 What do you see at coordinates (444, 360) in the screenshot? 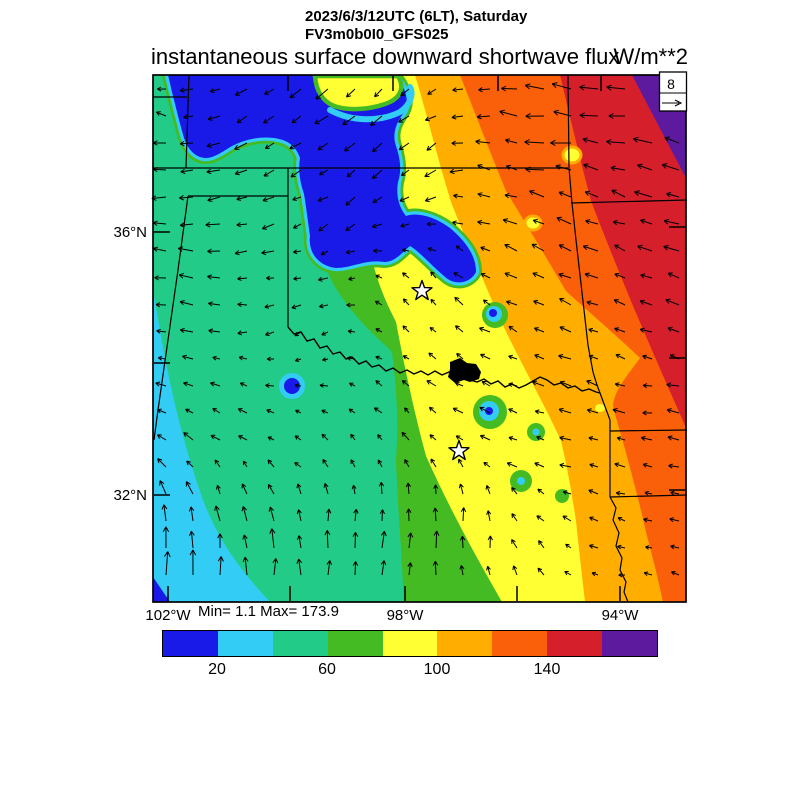
I see `rivers` at bounding box center [444, 360].